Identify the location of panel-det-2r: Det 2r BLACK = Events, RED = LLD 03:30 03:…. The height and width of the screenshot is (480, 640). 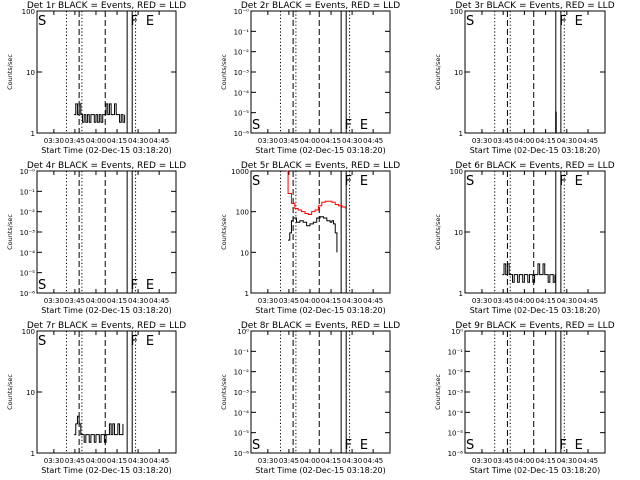
(310, 78).